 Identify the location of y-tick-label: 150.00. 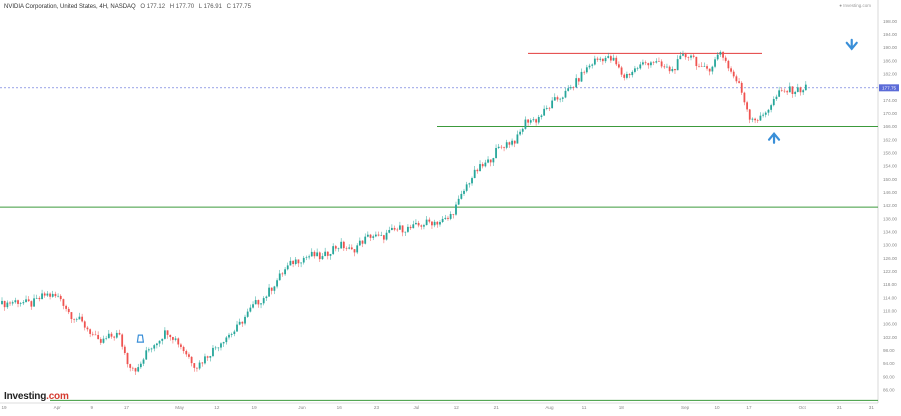
(890, 179).